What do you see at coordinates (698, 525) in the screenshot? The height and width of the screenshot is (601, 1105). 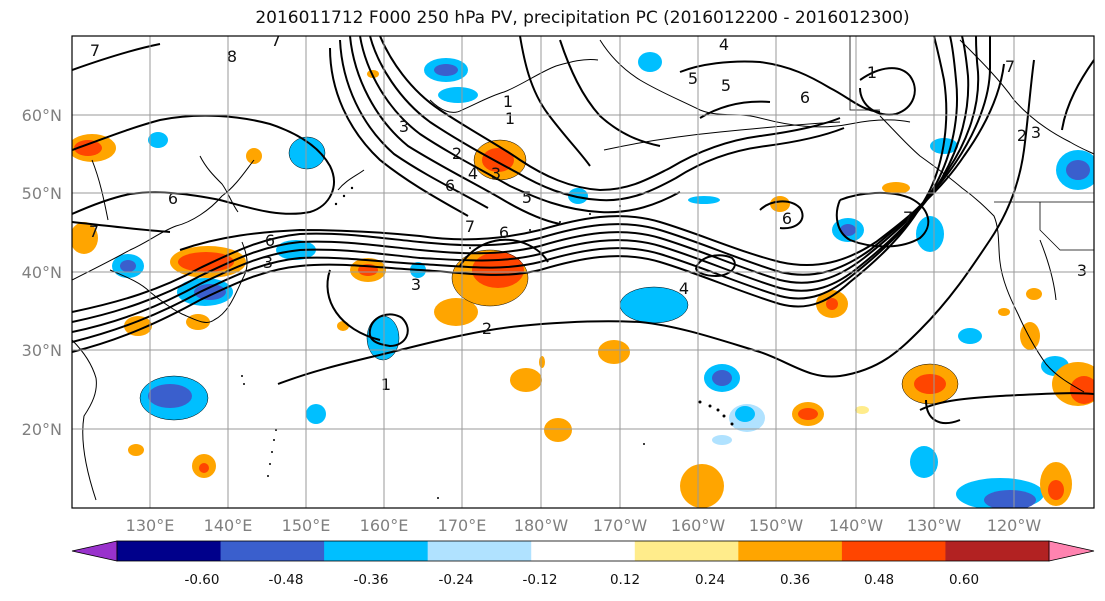 I see `lon-tick-label: 160°W` at bounding box center [698, 525].